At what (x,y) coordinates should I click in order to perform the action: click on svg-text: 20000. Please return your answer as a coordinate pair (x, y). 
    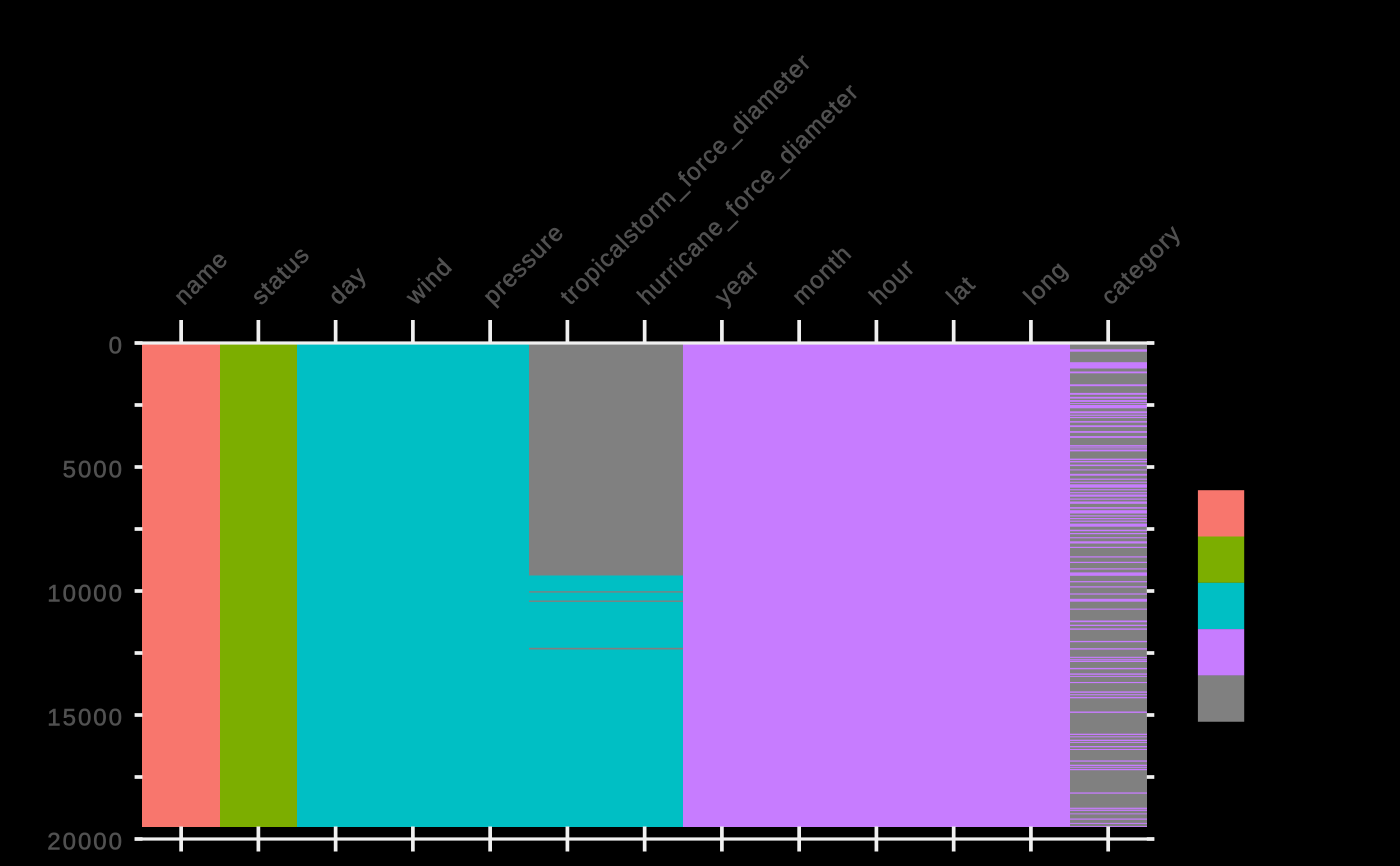
    Looking at the image, I should click on (85, 842).